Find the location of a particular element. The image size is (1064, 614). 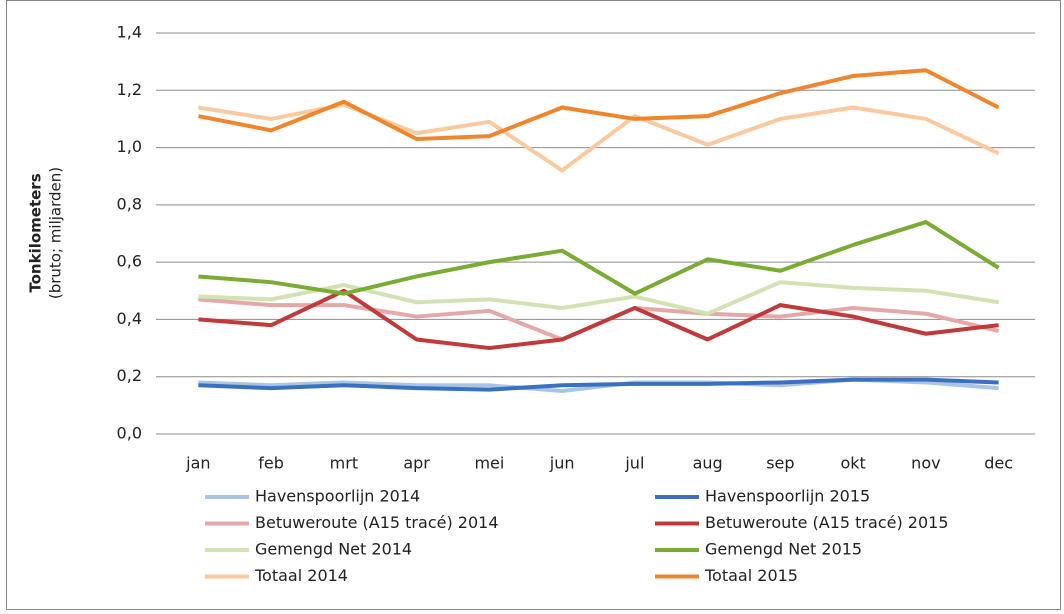

legend-label: Havenspoorlijn 2014 is located at coordinates (337, 496).